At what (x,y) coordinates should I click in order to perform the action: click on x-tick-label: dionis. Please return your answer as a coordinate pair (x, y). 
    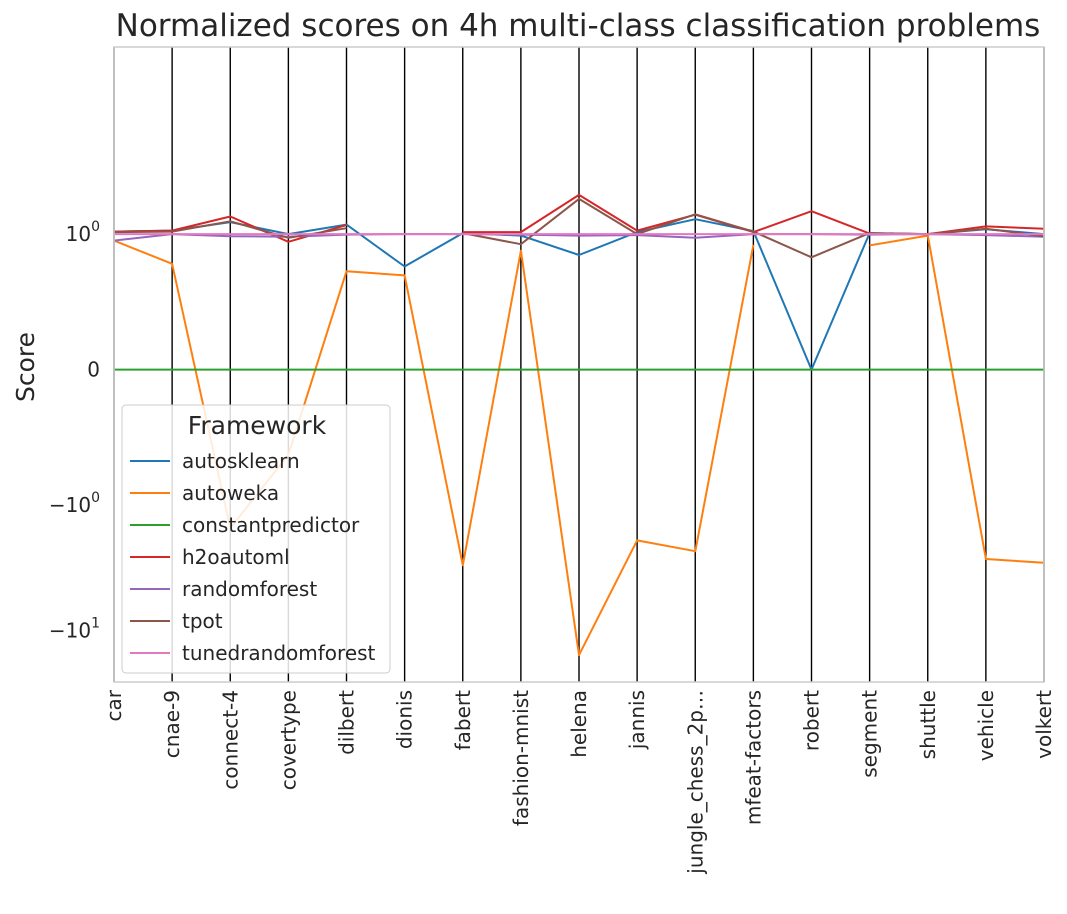
    Looking at the image, I should click on (405, 719).